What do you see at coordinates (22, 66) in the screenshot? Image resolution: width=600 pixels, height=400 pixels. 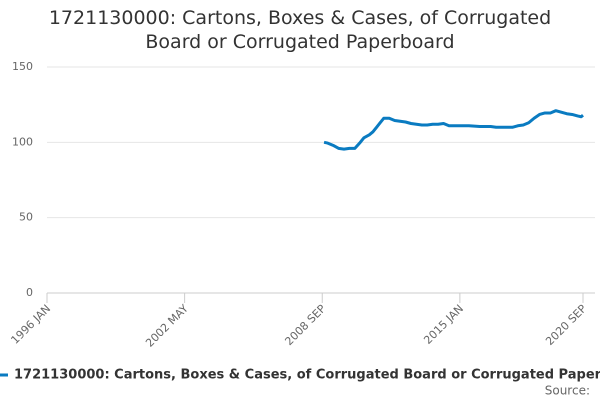 I see `y-tick-label: 150` at bounding box center [22, 66].